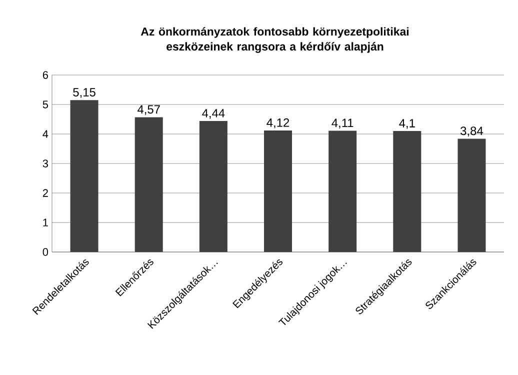 Image resolution: width=518 pixels, height=375 pixels. I want to click on data-label: 4,44, so click(213, 114).